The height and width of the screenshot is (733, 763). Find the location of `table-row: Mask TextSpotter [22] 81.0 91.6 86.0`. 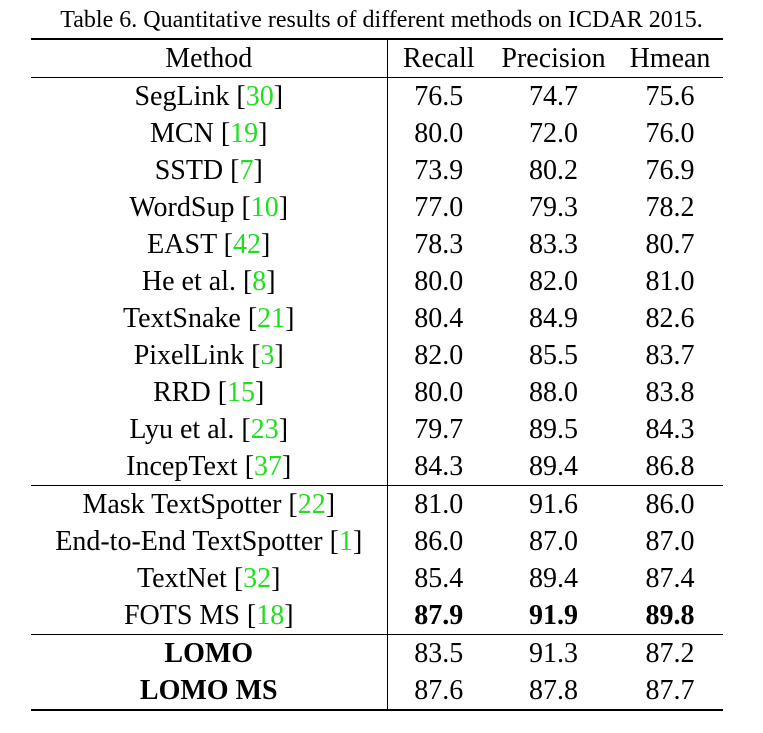

table-row: Mask TextSpotter [22] 81.0 91.6 86.0 is located at coordinates (377, 504).